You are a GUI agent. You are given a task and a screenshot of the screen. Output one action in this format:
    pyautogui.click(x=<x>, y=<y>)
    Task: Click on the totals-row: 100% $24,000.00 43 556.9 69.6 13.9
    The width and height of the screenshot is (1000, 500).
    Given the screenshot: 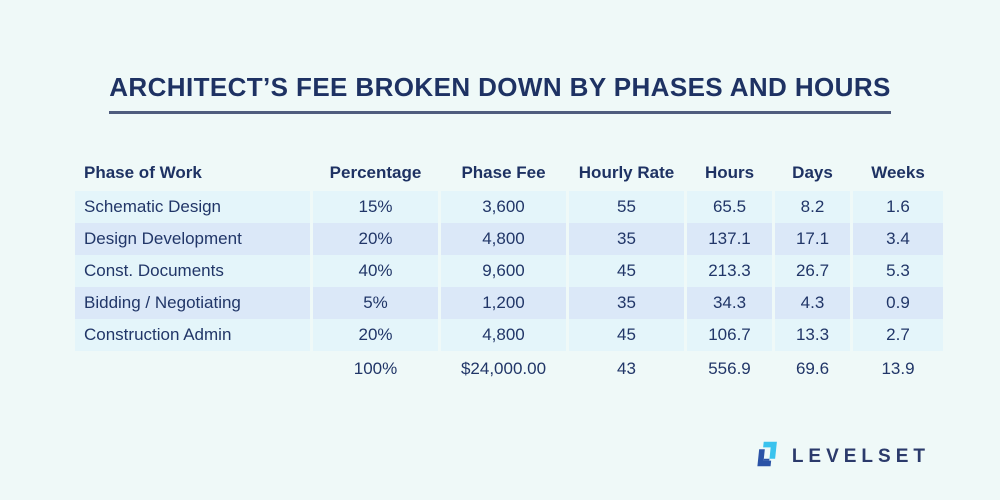 What is the action you would take?
    pyautogui.click(x=500, y=368)
    